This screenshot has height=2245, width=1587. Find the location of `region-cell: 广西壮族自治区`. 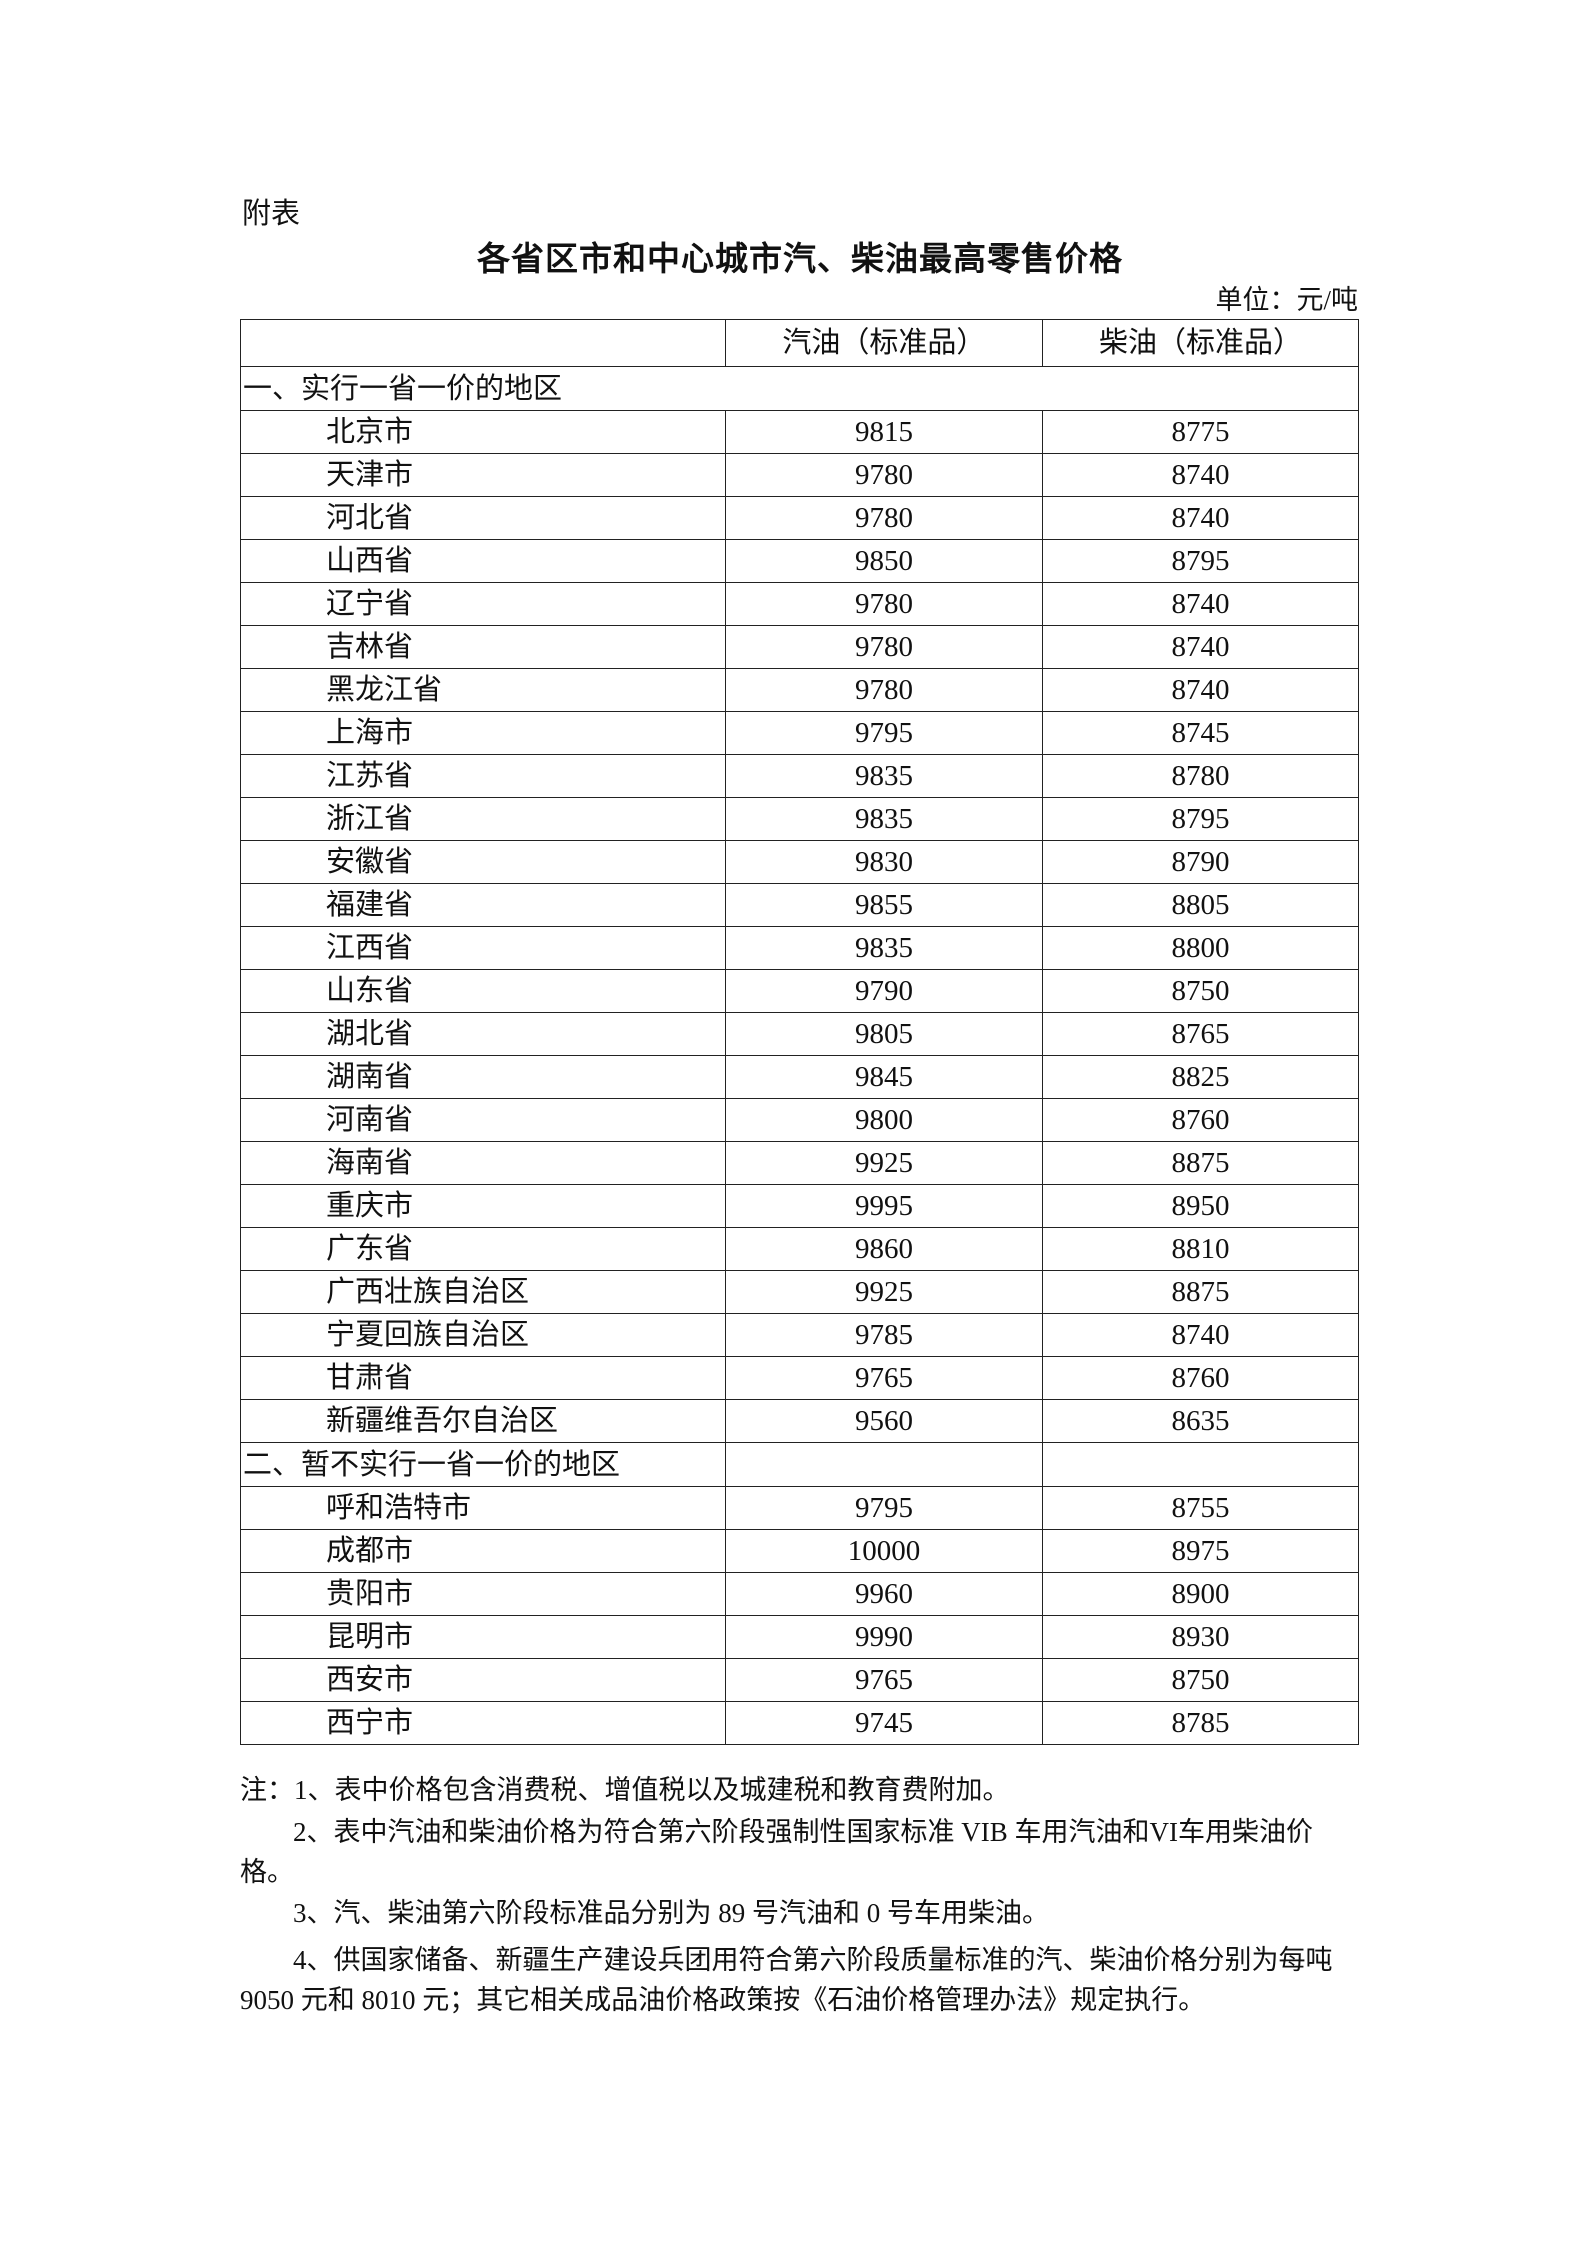

region-cell: 广西壮族自治区 is located at coordinates (483, 1292).